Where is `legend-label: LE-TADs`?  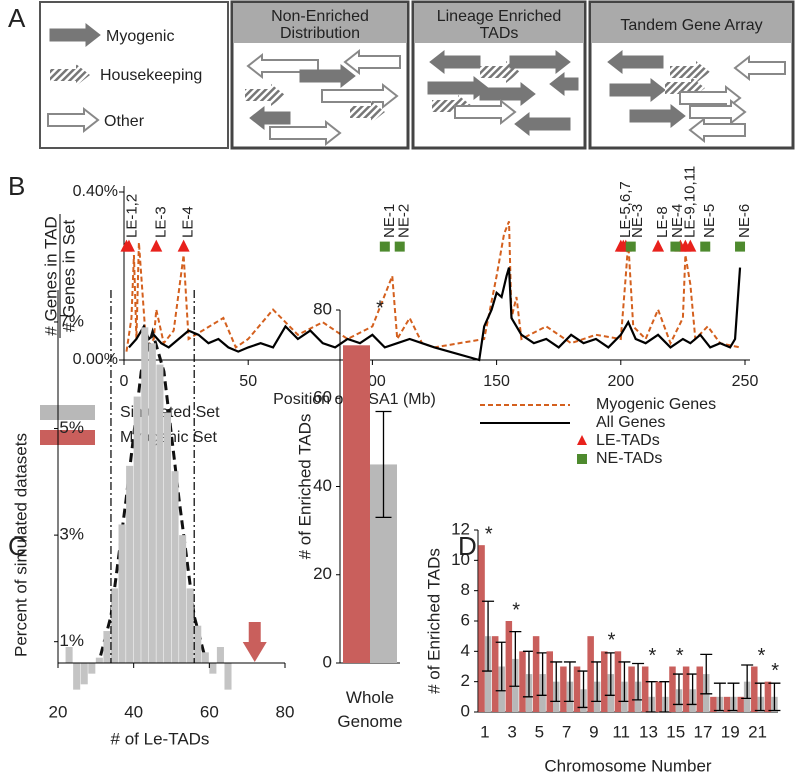
legend-label: LE-TADs is located at coordinates (628, 440).